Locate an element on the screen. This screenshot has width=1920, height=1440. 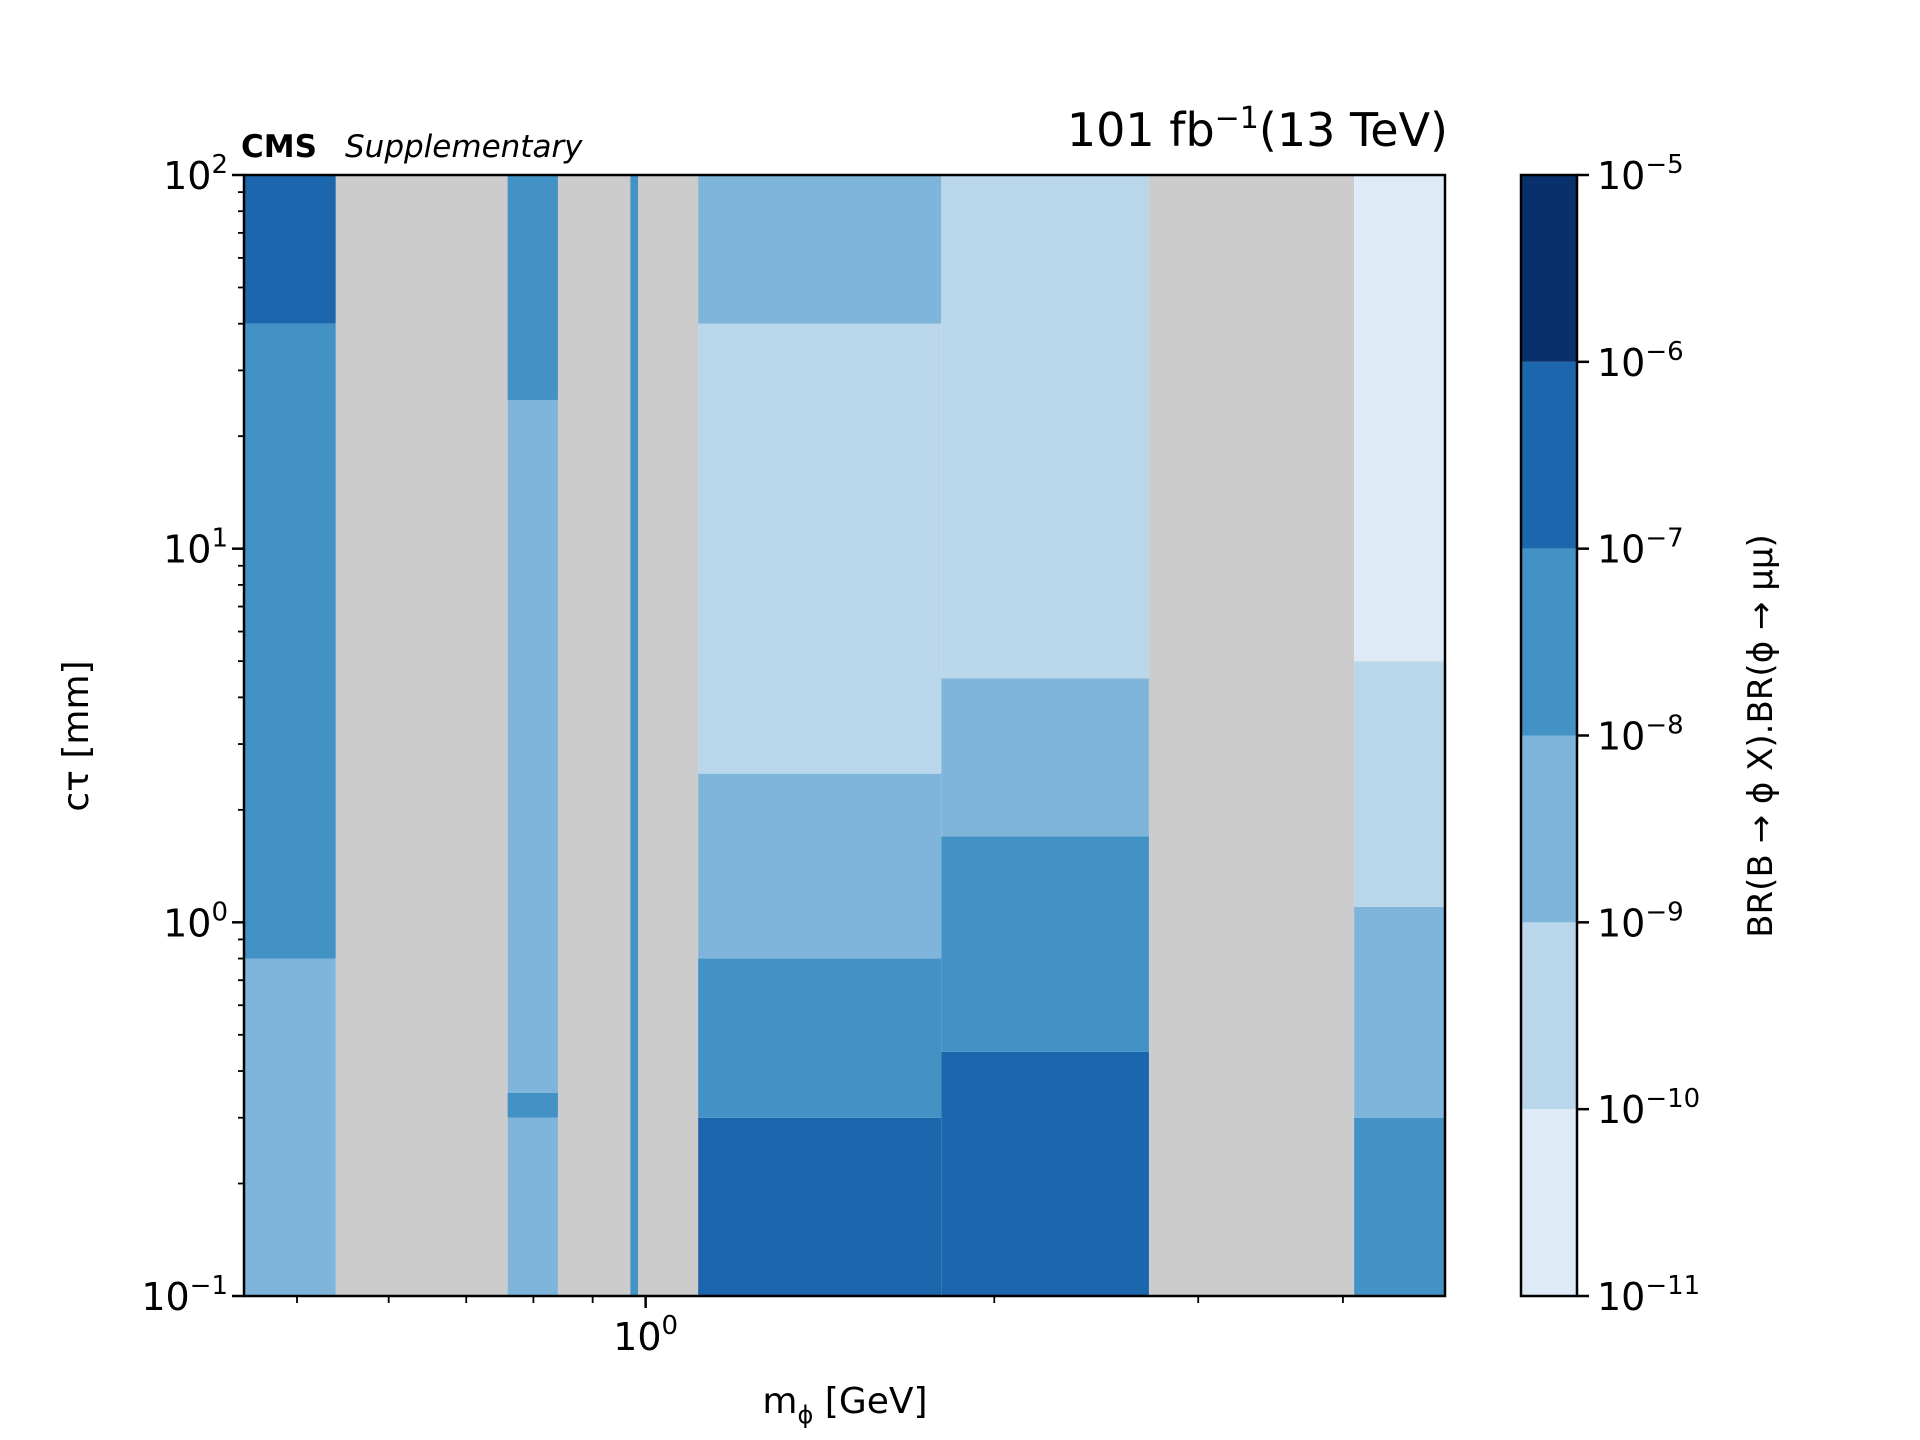
lumi-value: 101 fb is located at coordinates (1141, 130).